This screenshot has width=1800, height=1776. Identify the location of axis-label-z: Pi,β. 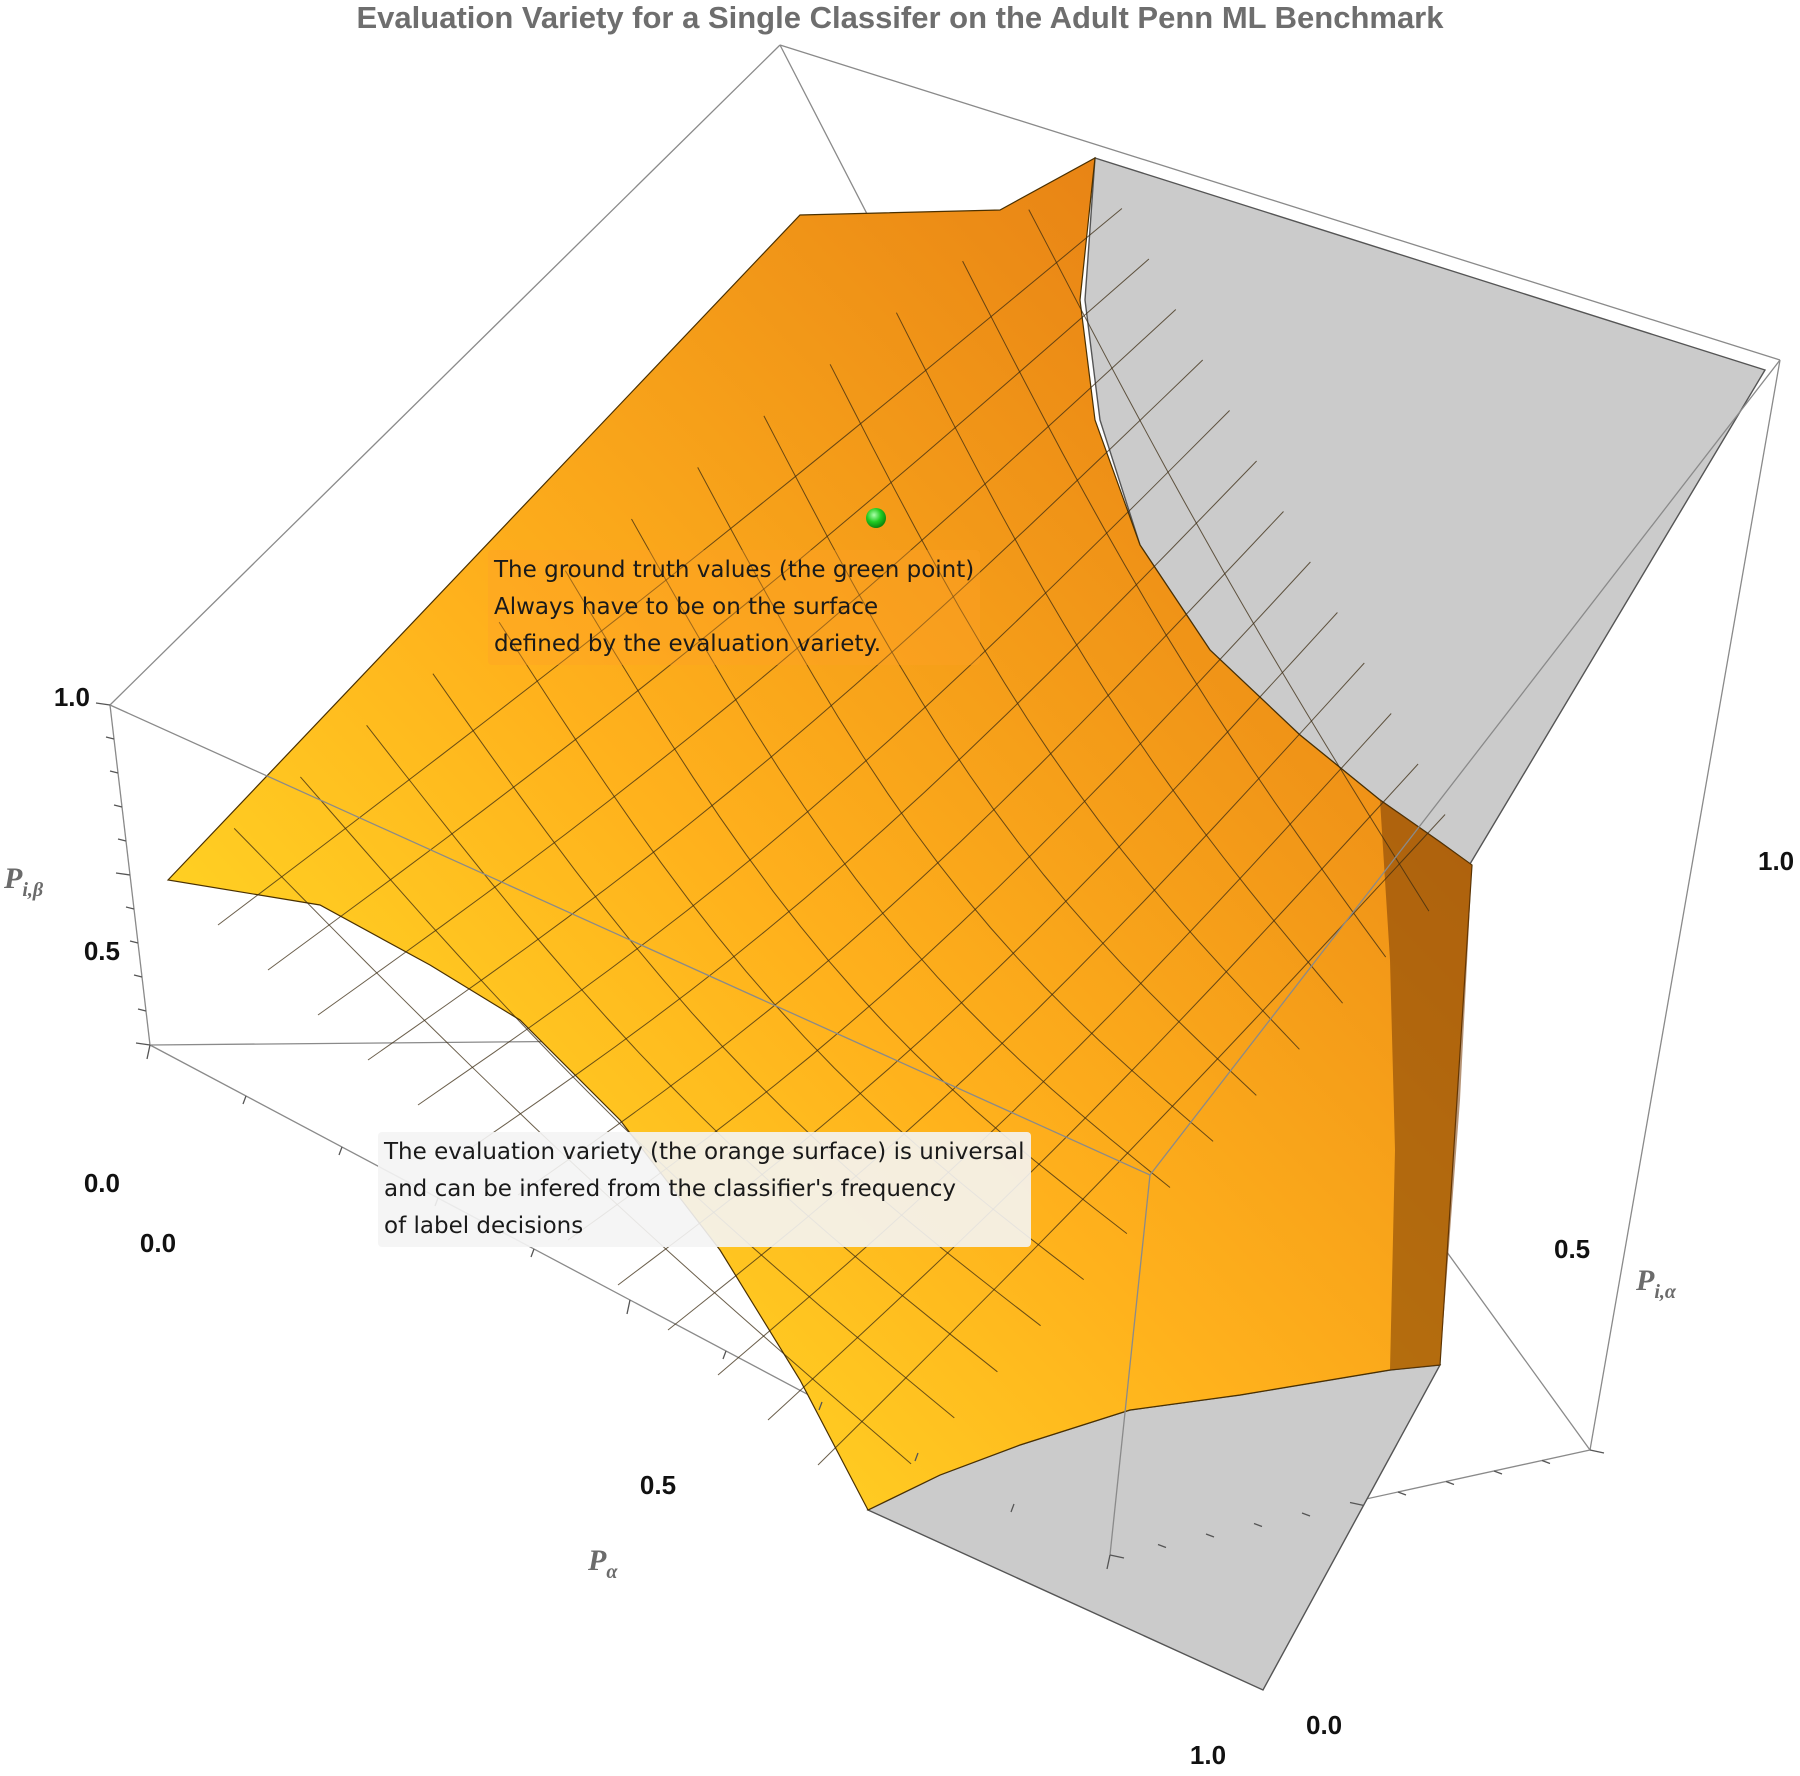
(23, 881).